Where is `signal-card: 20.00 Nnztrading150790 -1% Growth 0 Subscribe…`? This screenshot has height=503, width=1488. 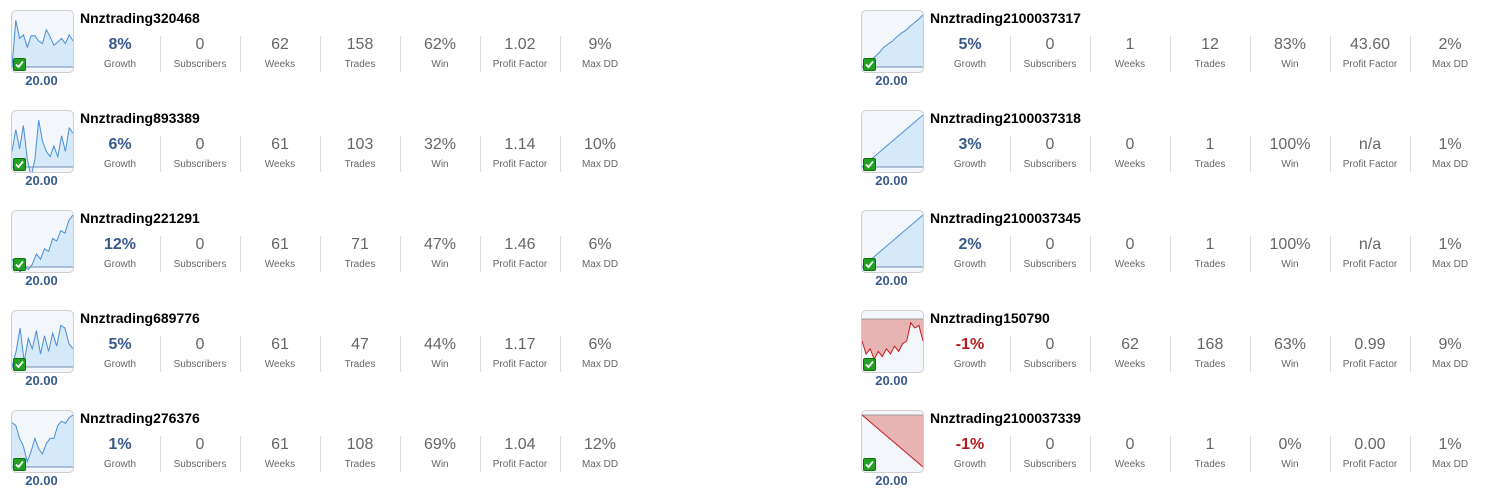 signal-card: 20.00 Nnztrading150790 -1% Growth 0 Subscribe… is located at coordinates (1169, 350).